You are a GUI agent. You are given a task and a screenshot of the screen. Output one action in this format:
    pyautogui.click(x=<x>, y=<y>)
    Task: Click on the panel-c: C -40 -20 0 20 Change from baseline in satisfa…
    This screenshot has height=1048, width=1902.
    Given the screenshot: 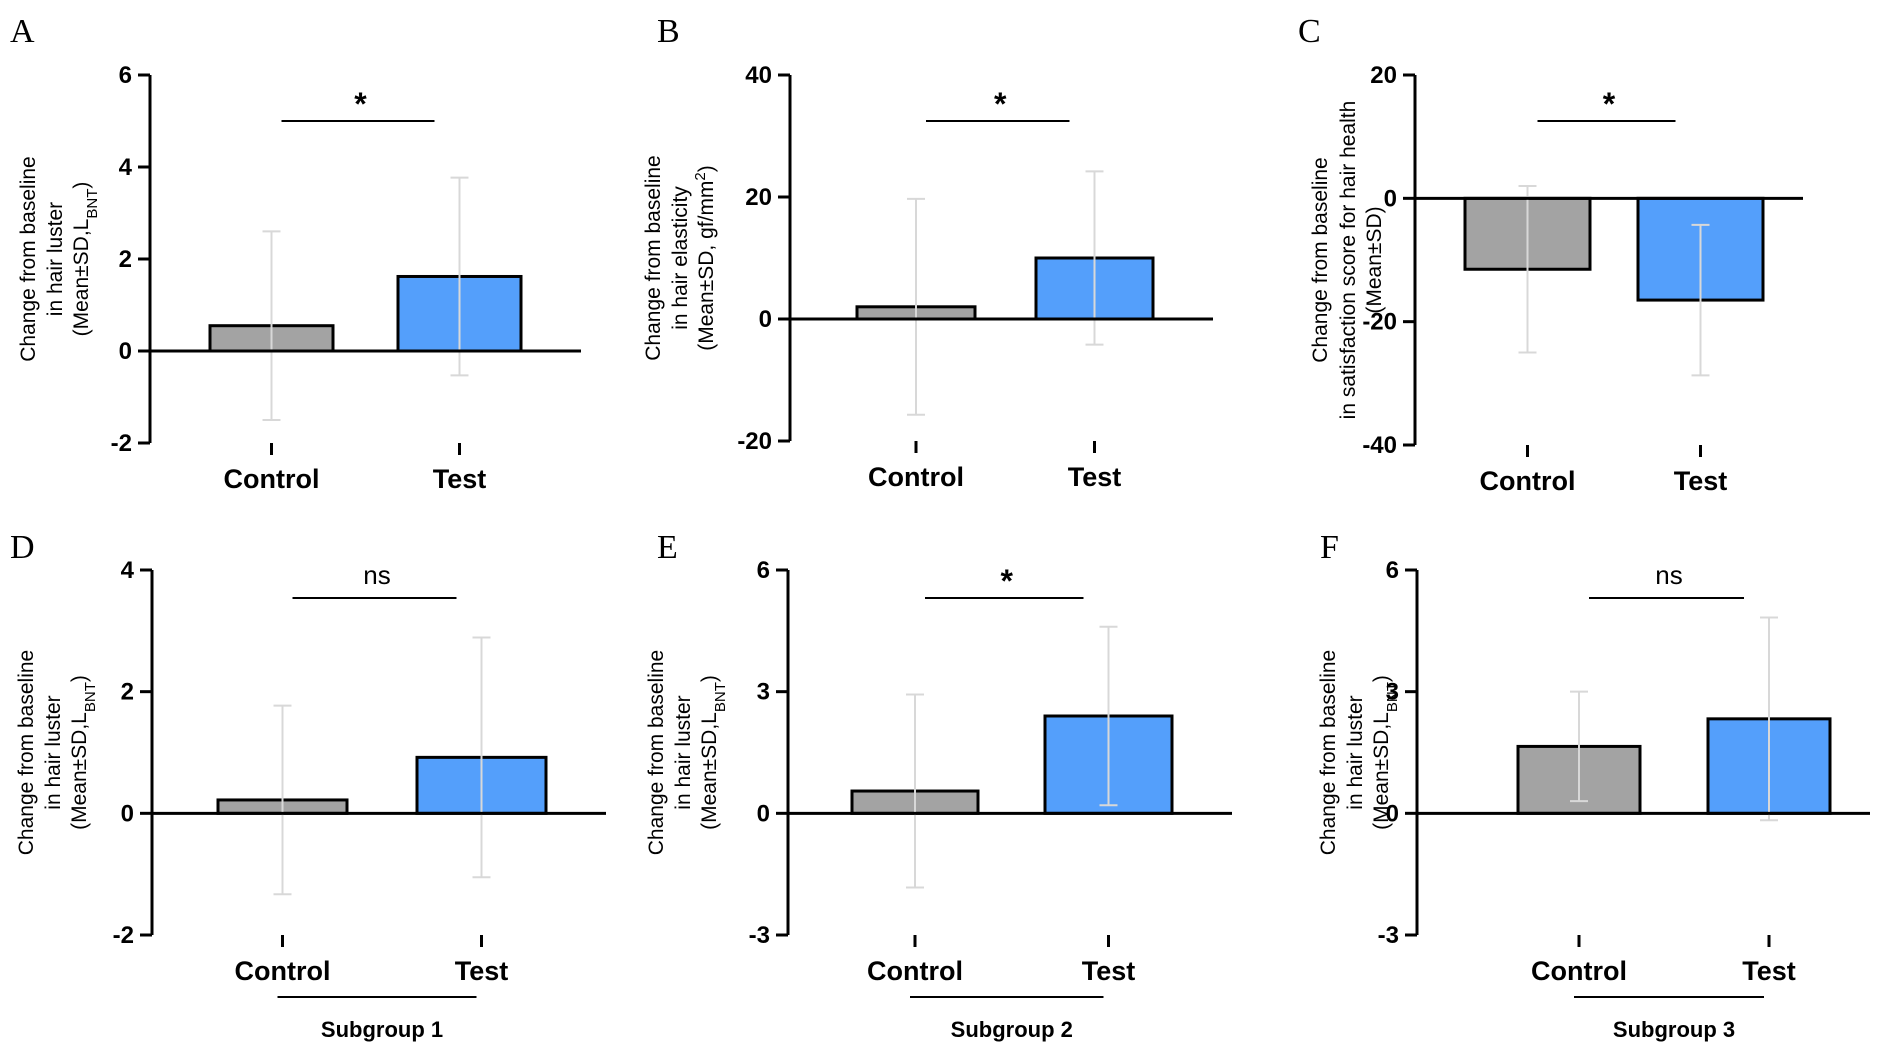 What is the action you would take?
    pyautogui.click(x=1550, y=254)
    